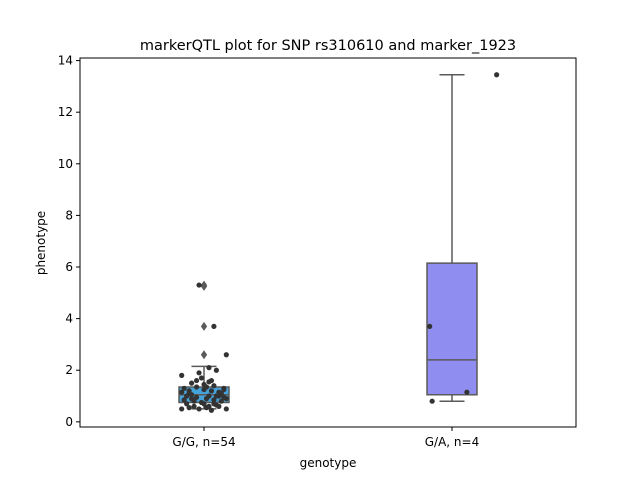  What do you see at coordinates (65, 112) in the screenshot?
I see `y-tick-label: 12` at bounding box center [65, 112].